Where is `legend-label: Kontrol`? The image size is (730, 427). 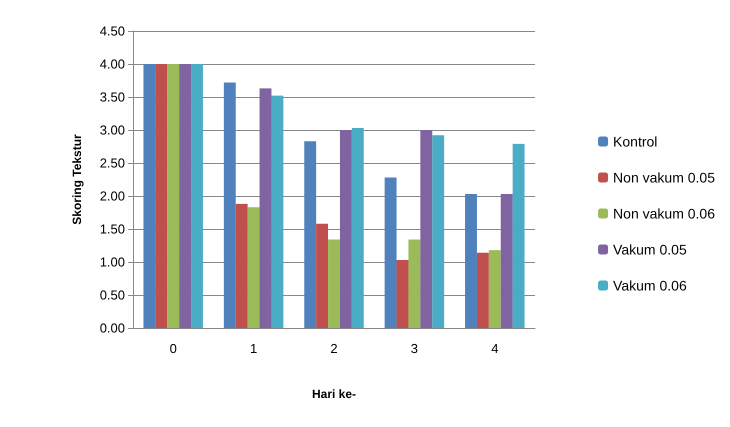
legend-label: Kontrol is located at coordinates (635, 142).